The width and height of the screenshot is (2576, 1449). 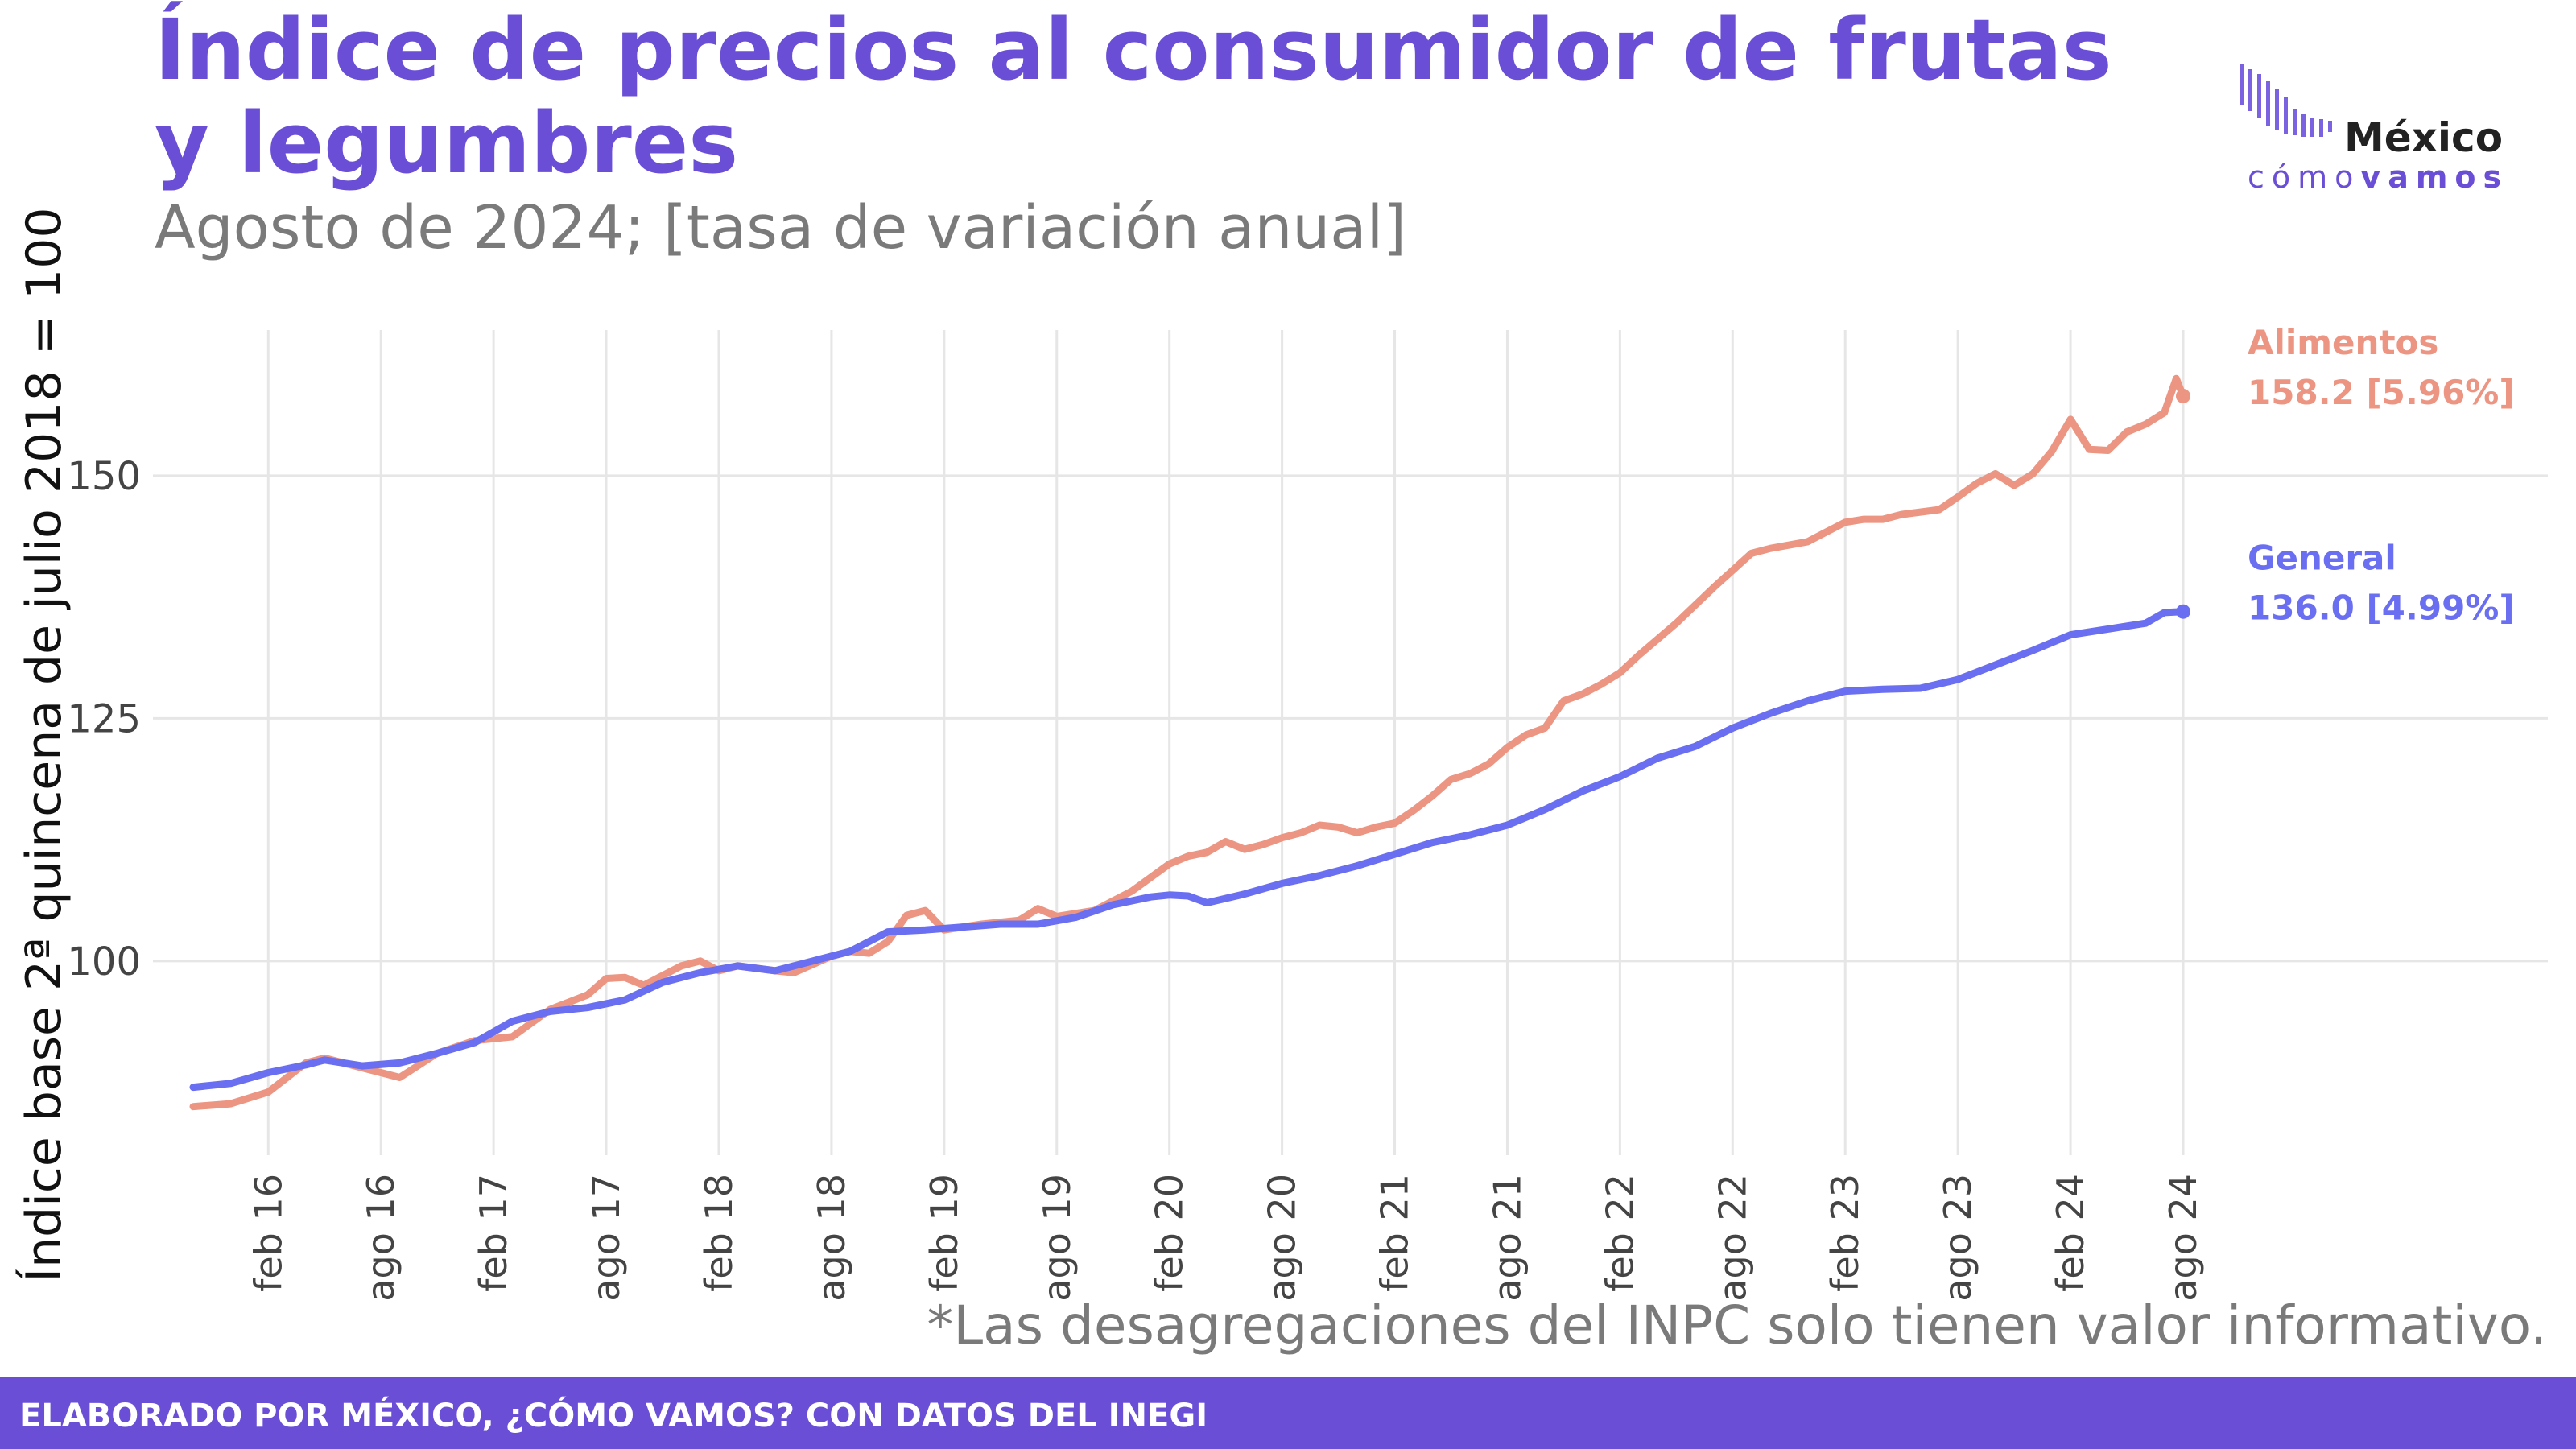 What do you see at coordinates (2381, 608) in the screenshot?
I see `series-value-label-general: 136.0 [4.99%]` at bounding box center [2381, 608].